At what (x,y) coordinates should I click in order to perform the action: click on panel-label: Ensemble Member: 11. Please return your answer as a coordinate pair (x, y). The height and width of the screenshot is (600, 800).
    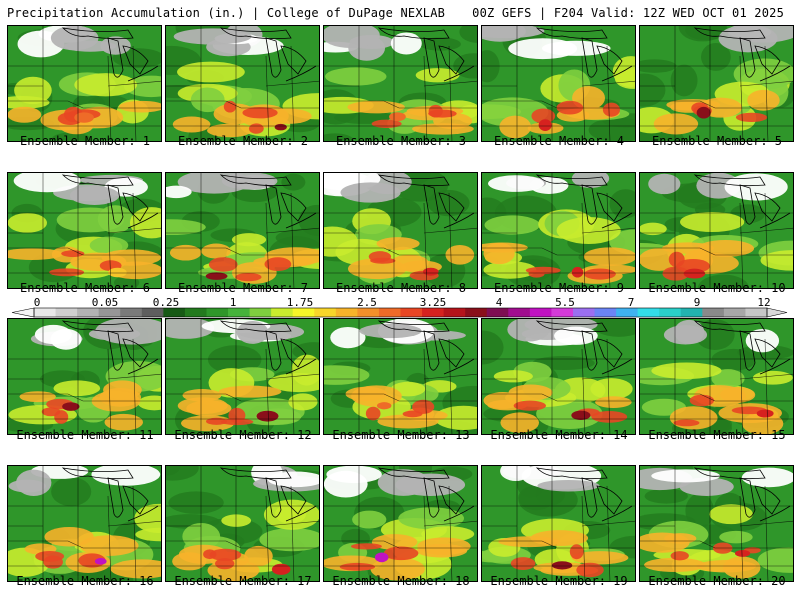
    Looking at the image, I should click on (85, 435).